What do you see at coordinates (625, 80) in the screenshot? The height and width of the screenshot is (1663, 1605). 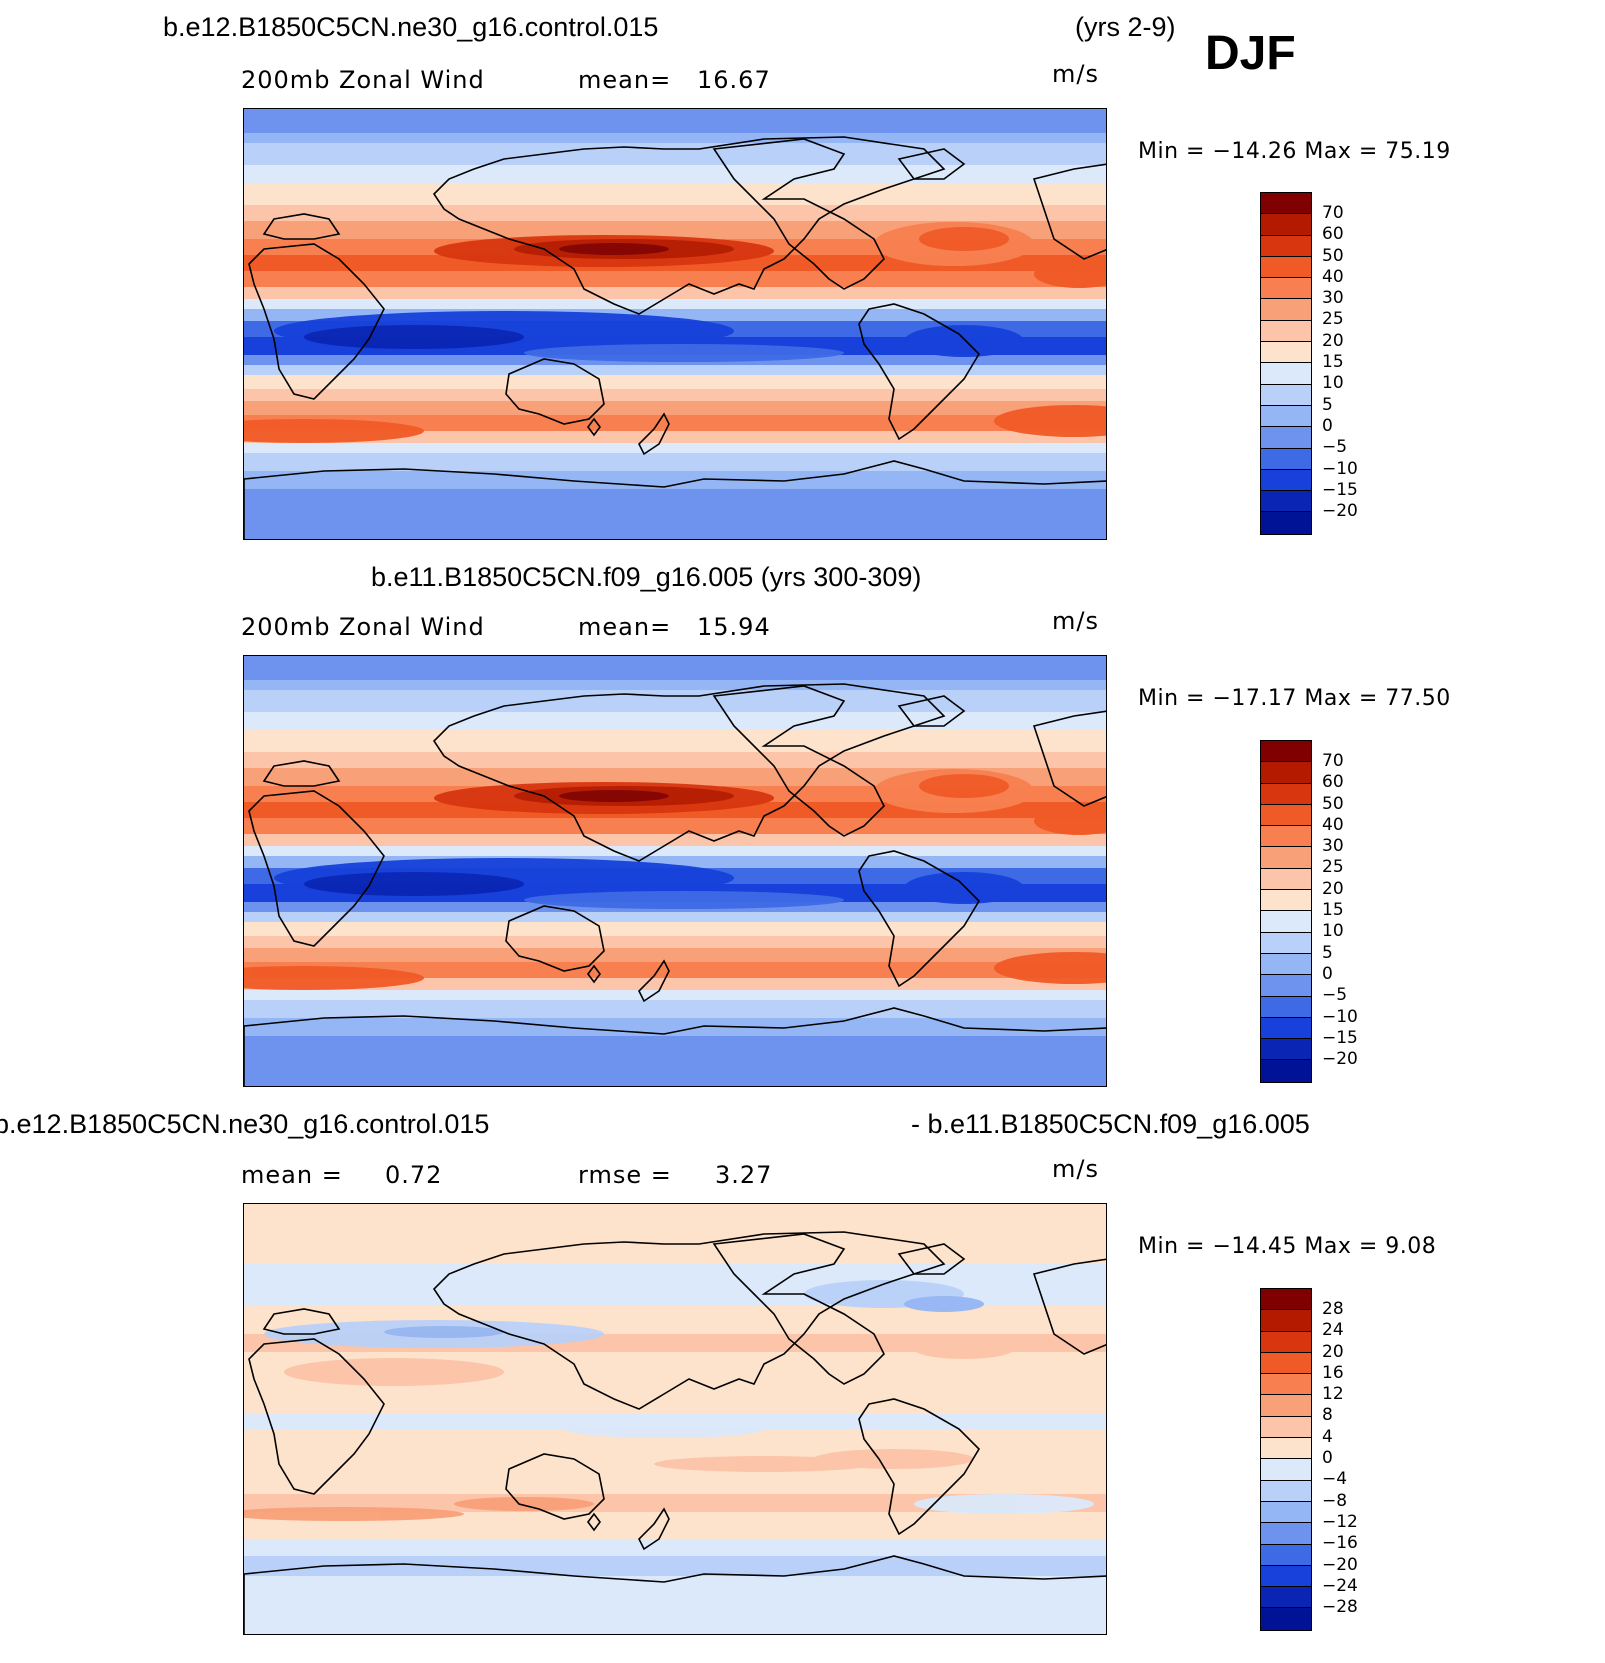 I see `panel1-mean-label: mean=` at bounding box center [625, 80].